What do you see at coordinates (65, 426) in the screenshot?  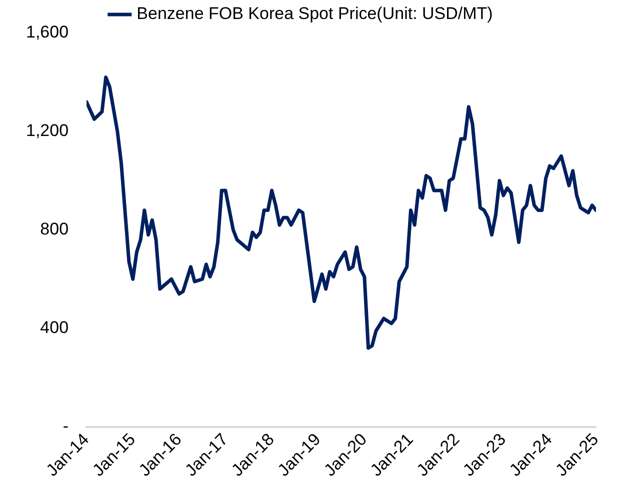 I see `y-tick-label: -` at bounding box center [65, 426].